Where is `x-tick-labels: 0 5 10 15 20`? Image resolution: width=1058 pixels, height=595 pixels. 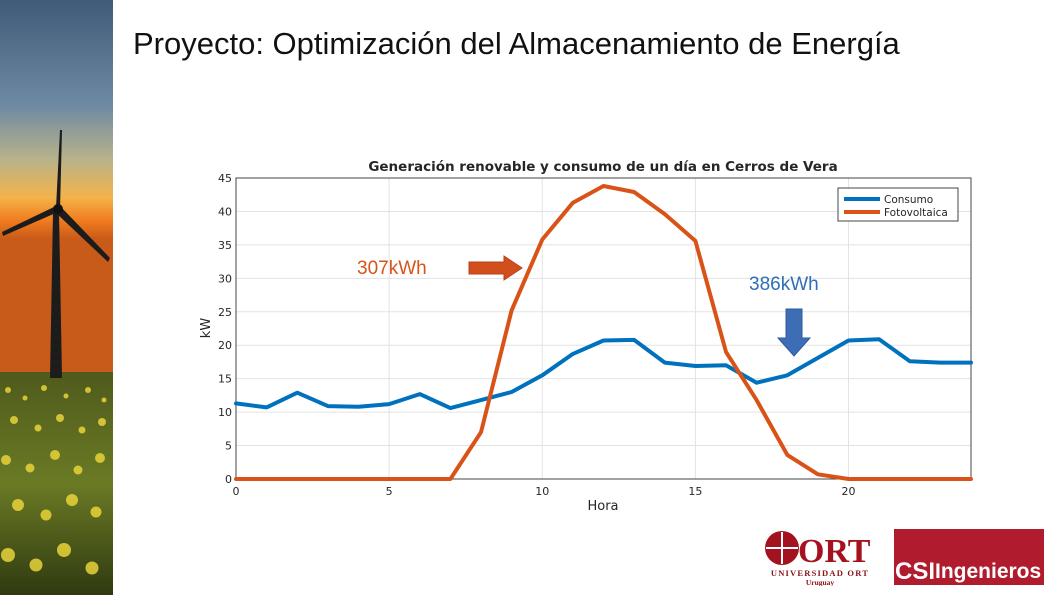
x-tick-labels: 0 5 10 15 20 is located at coordinates (544, 491).